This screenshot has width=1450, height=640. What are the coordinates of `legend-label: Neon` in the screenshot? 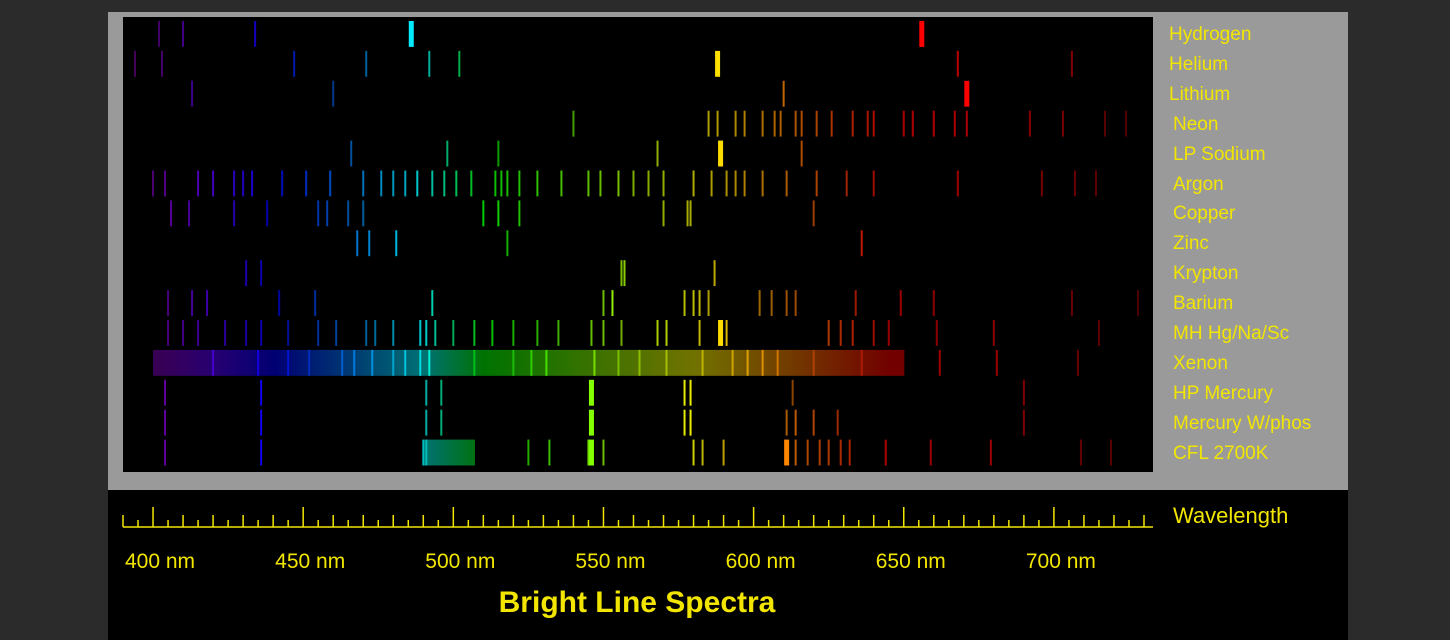 It's located at (1196, 124).